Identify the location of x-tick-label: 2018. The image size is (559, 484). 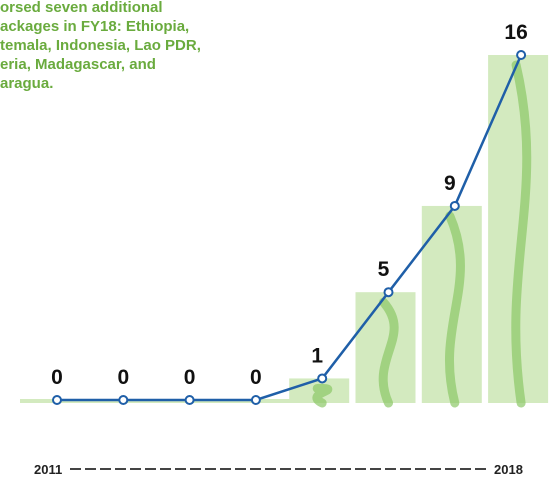
(508, 469).